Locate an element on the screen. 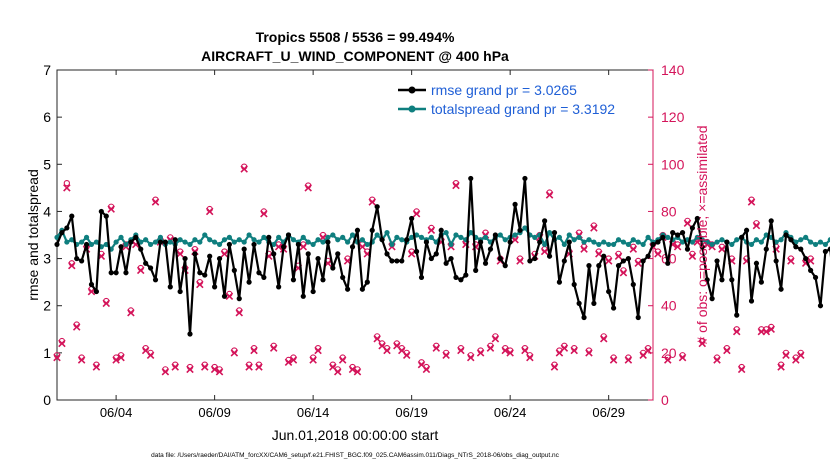 The image size is (830, 475). x-tick-label: 06/09 is located at coordinates (214, 412).